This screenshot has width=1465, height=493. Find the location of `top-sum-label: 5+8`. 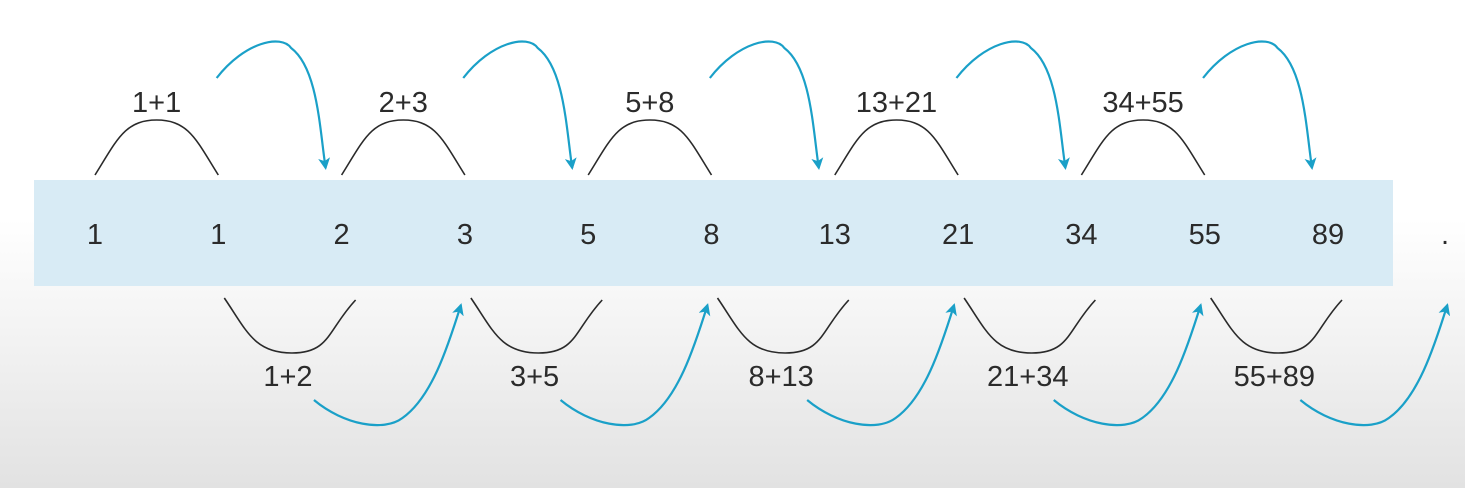

top-sum-label: 5+8 is located at coordinates (649, 103).